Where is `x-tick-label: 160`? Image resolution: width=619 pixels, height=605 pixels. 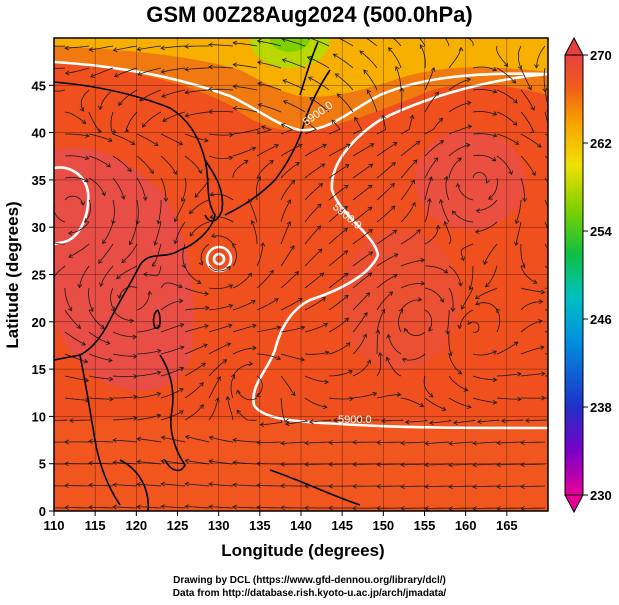
x-tick-label: 160 is located at coordinates (466, 525).